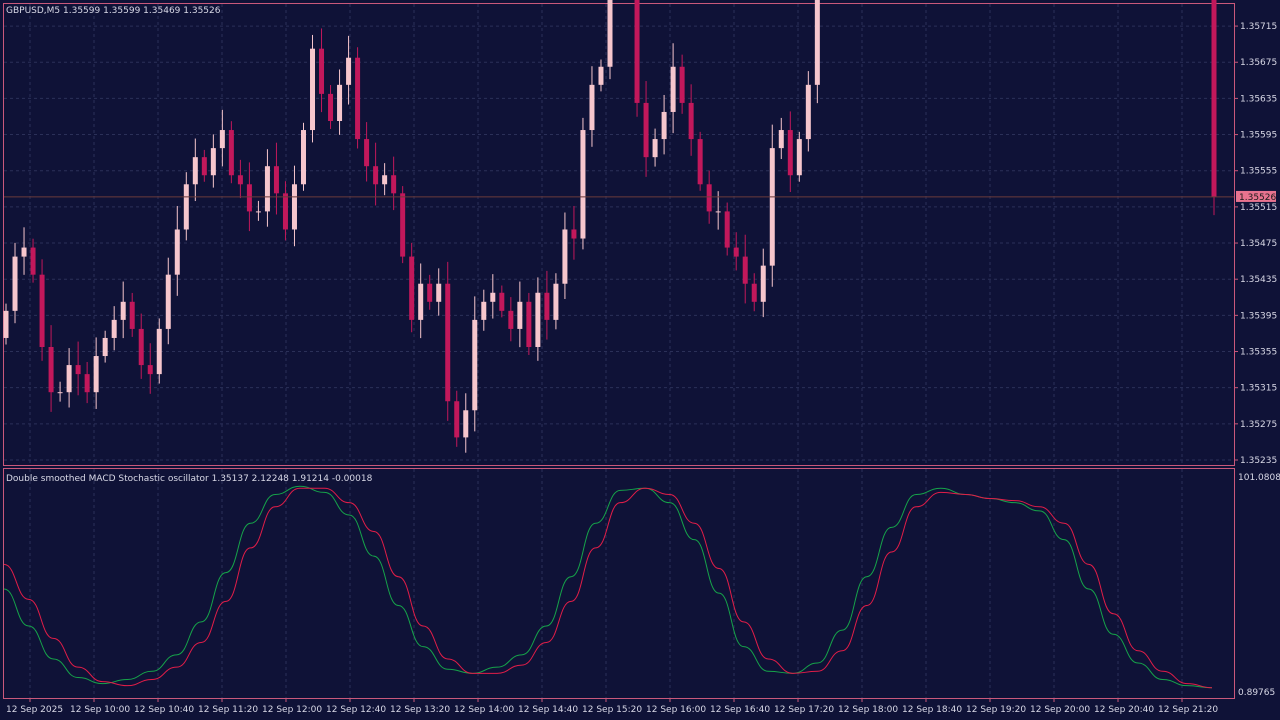 This screenshot has height=720, width=1280. I want to click on y-tick-label: 1.35475, so click(1258, 244).